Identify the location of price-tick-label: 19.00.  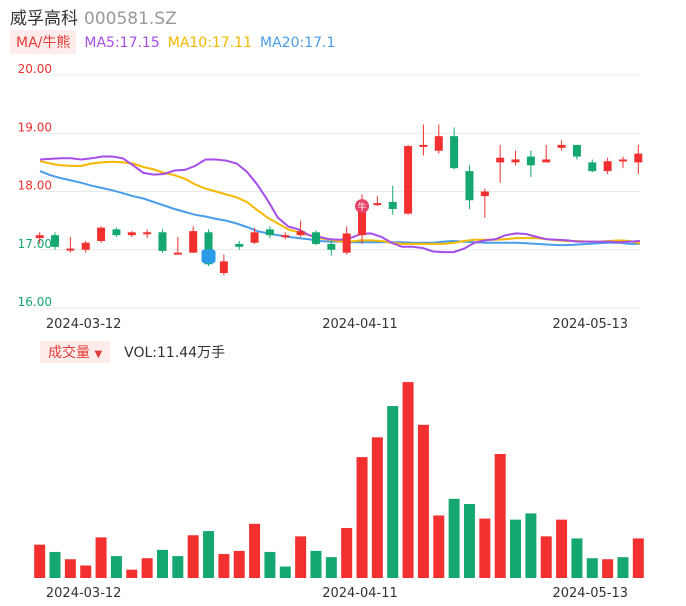
(35, 127).